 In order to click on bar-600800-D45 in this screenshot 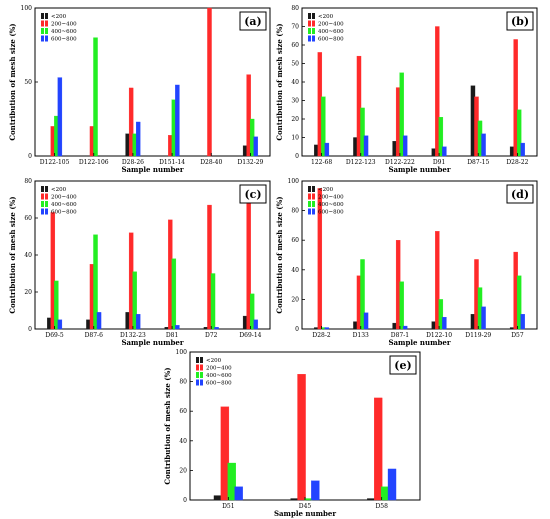, I will do `click(315, 490)`.